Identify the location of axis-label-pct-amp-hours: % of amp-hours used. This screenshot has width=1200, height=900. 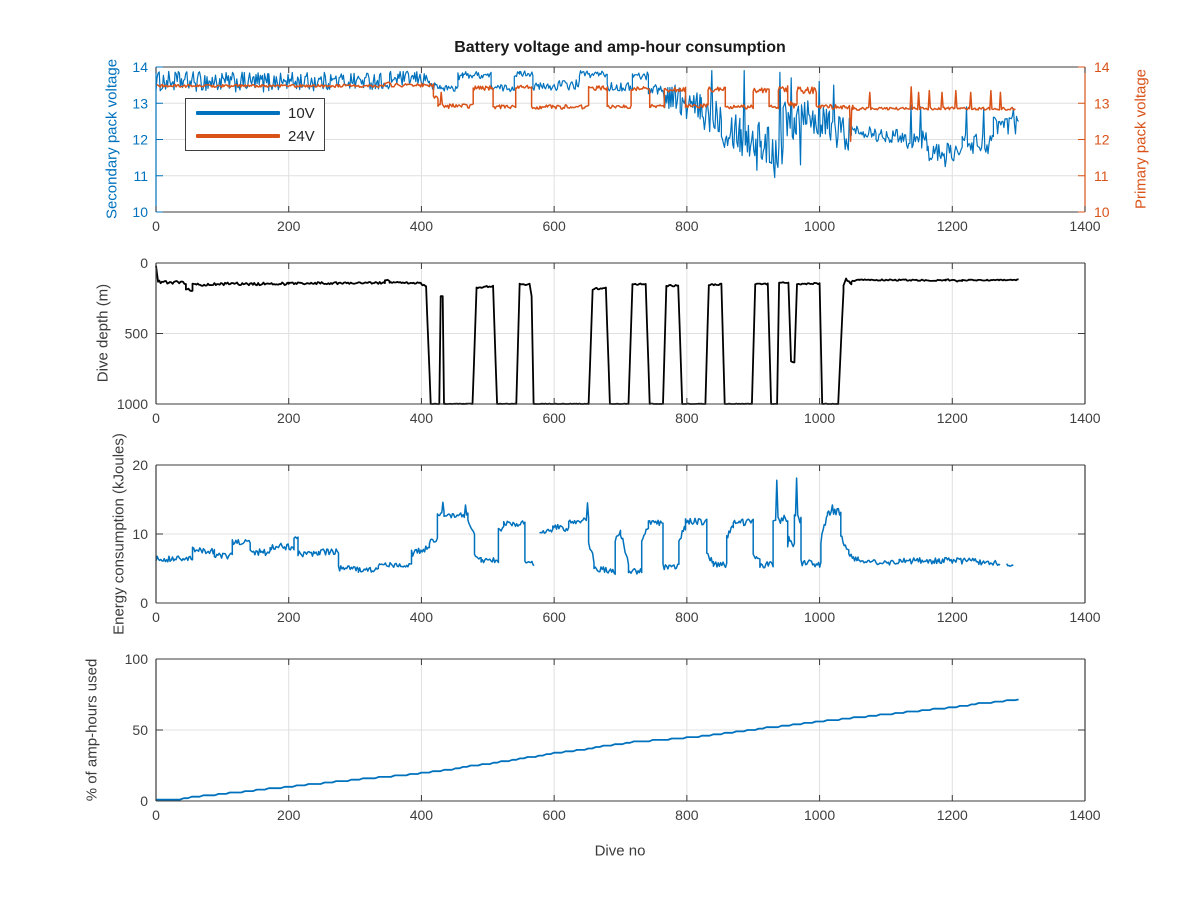
(92, 730).